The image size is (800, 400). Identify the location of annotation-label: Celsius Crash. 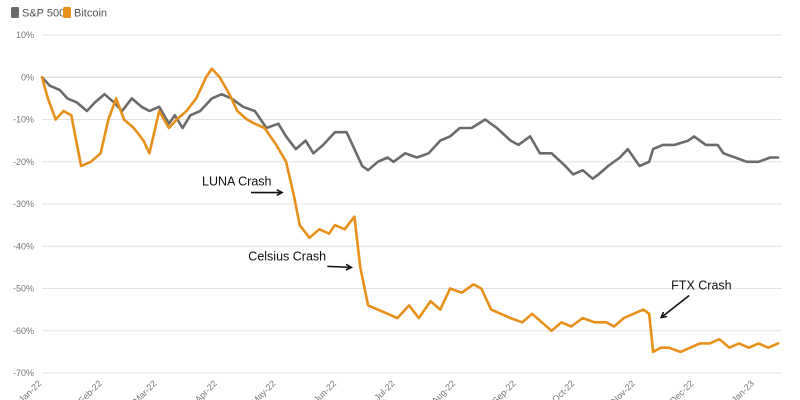
(287, 256).